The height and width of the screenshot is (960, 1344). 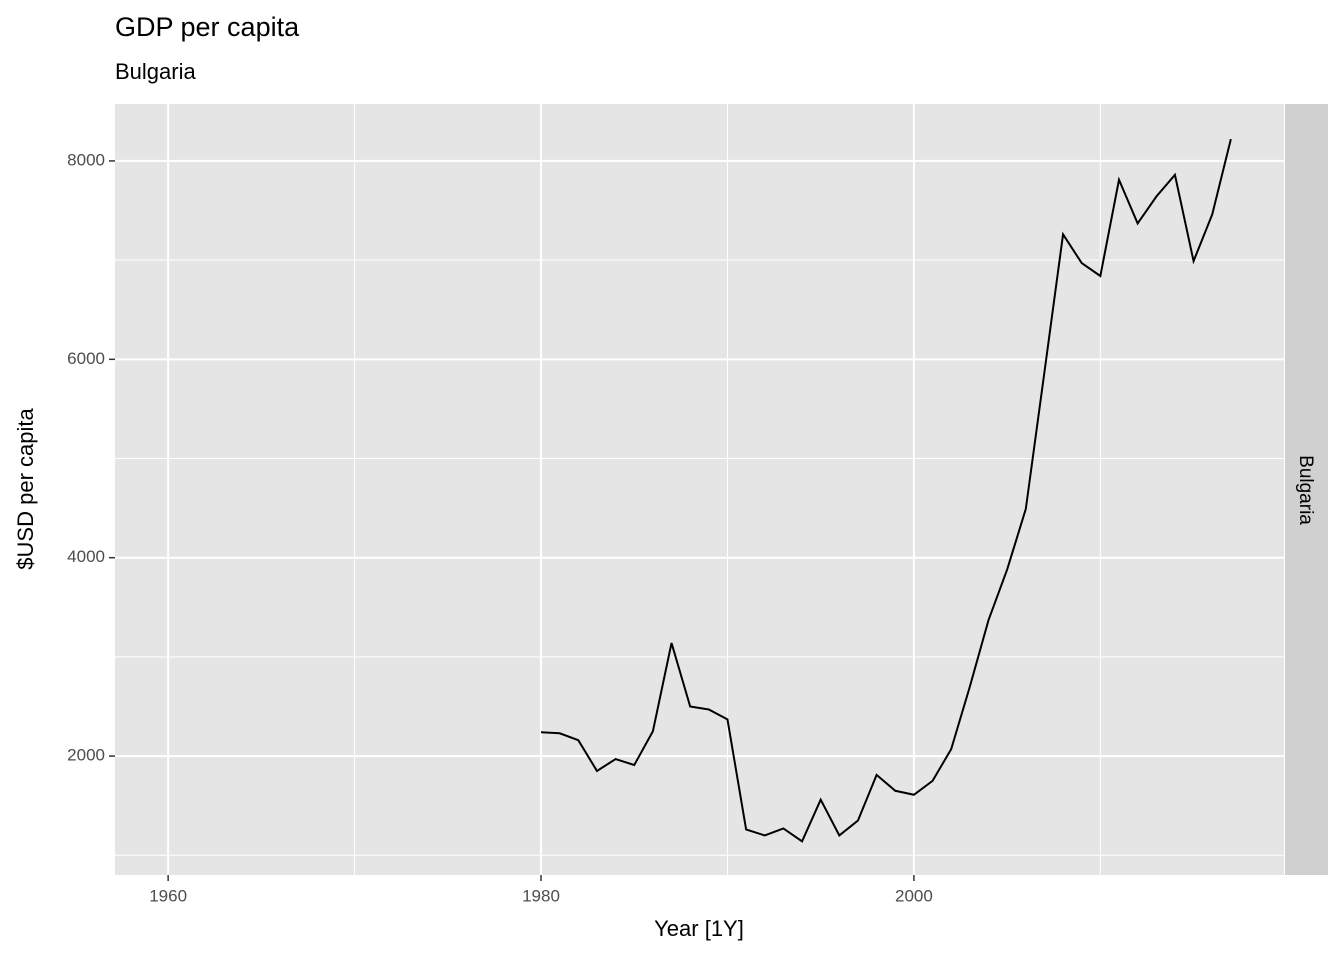 I want to click on y-axis-title: $USD per capita, so click(x=25, y=489).